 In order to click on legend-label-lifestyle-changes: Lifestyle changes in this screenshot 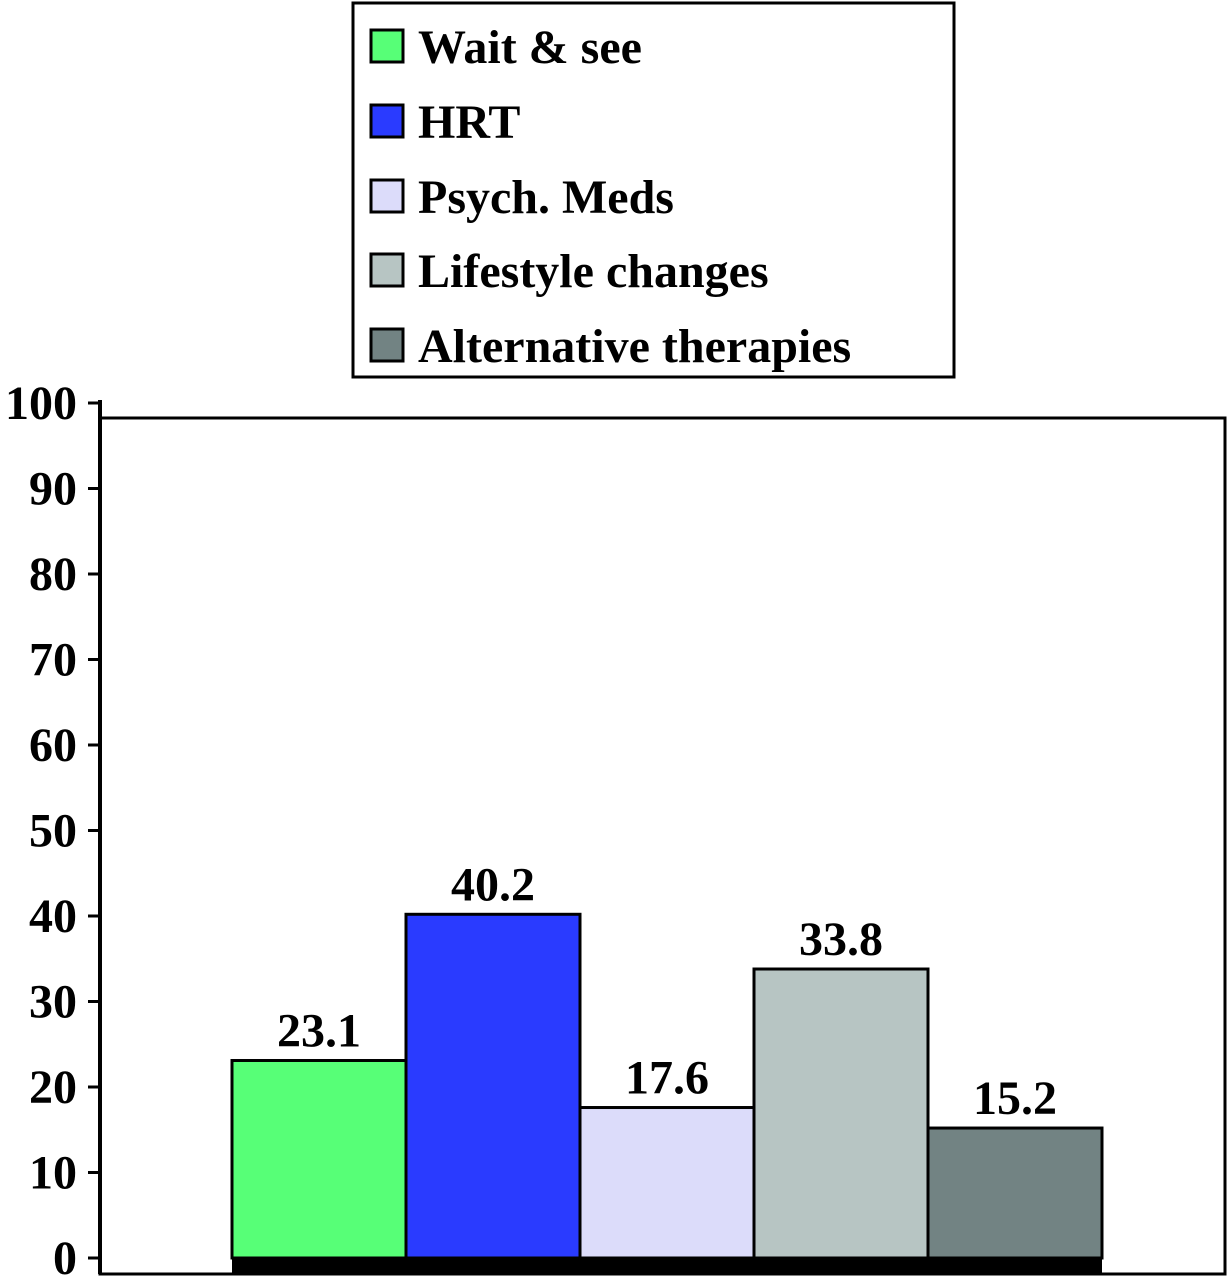, I will do `click(593, 271)`.